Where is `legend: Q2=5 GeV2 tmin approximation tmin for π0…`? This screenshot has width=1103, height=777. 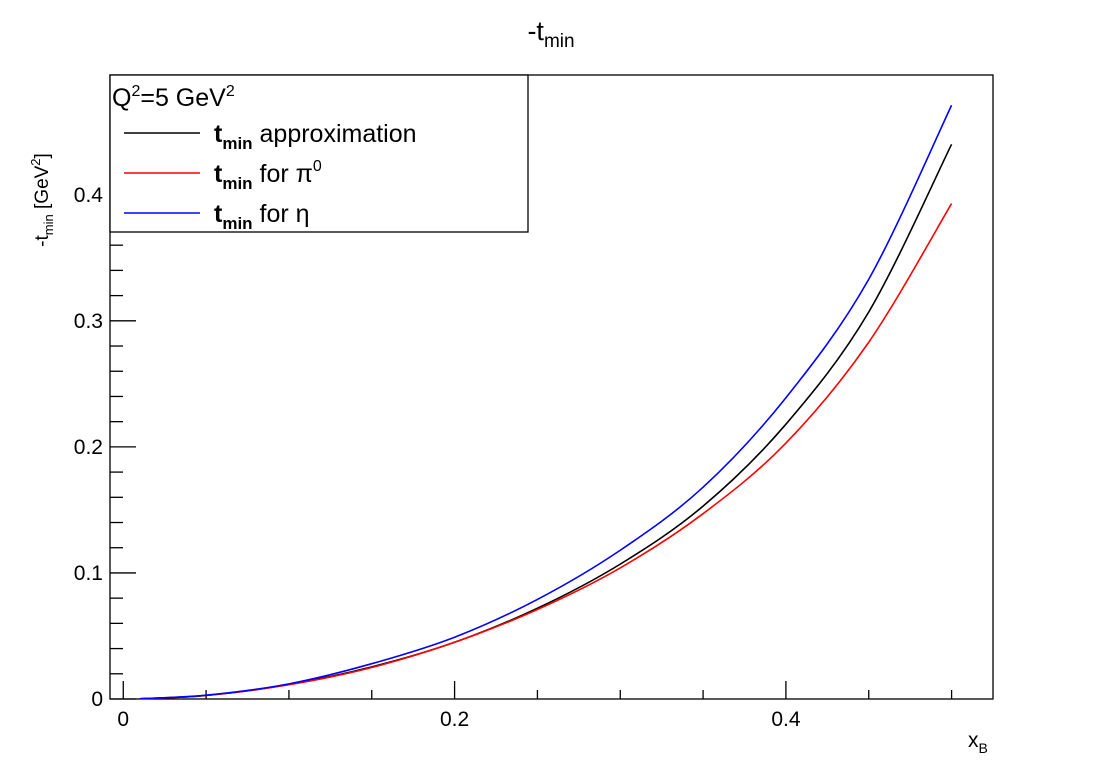 legend: Q2=5 GeV2 tmin approximation tmin for π0… is located at coordinates (319, 153).